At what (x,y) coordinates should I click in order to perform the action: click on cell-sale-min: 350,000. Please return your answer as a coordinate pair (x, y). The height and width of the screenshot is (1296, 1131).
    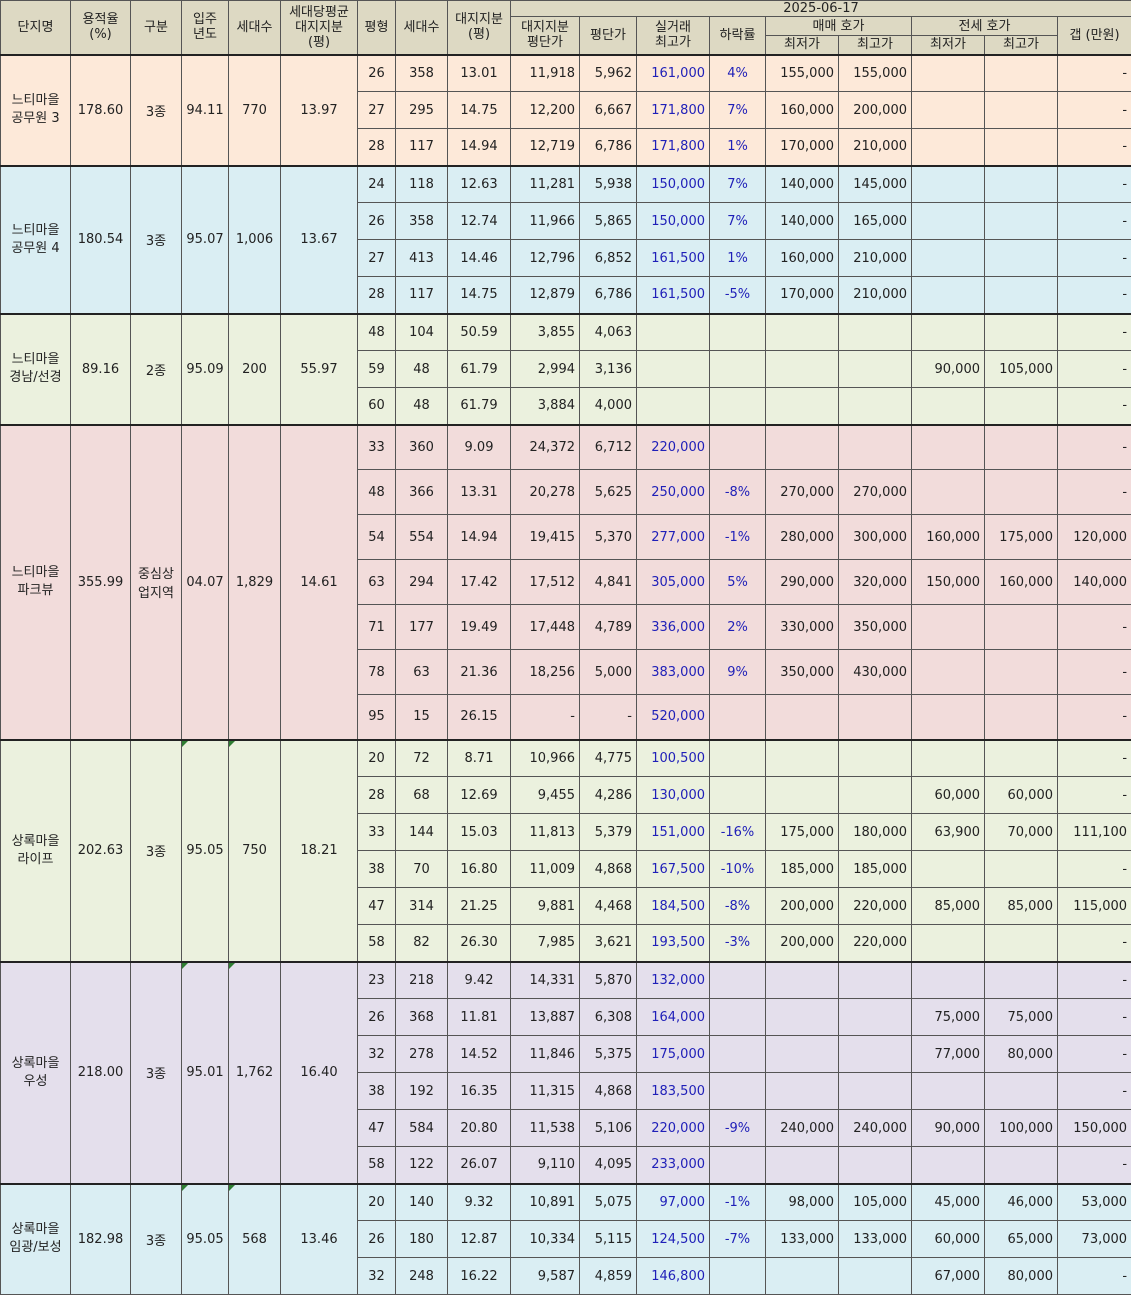
    Looking at the image, I should click on (802, 672).